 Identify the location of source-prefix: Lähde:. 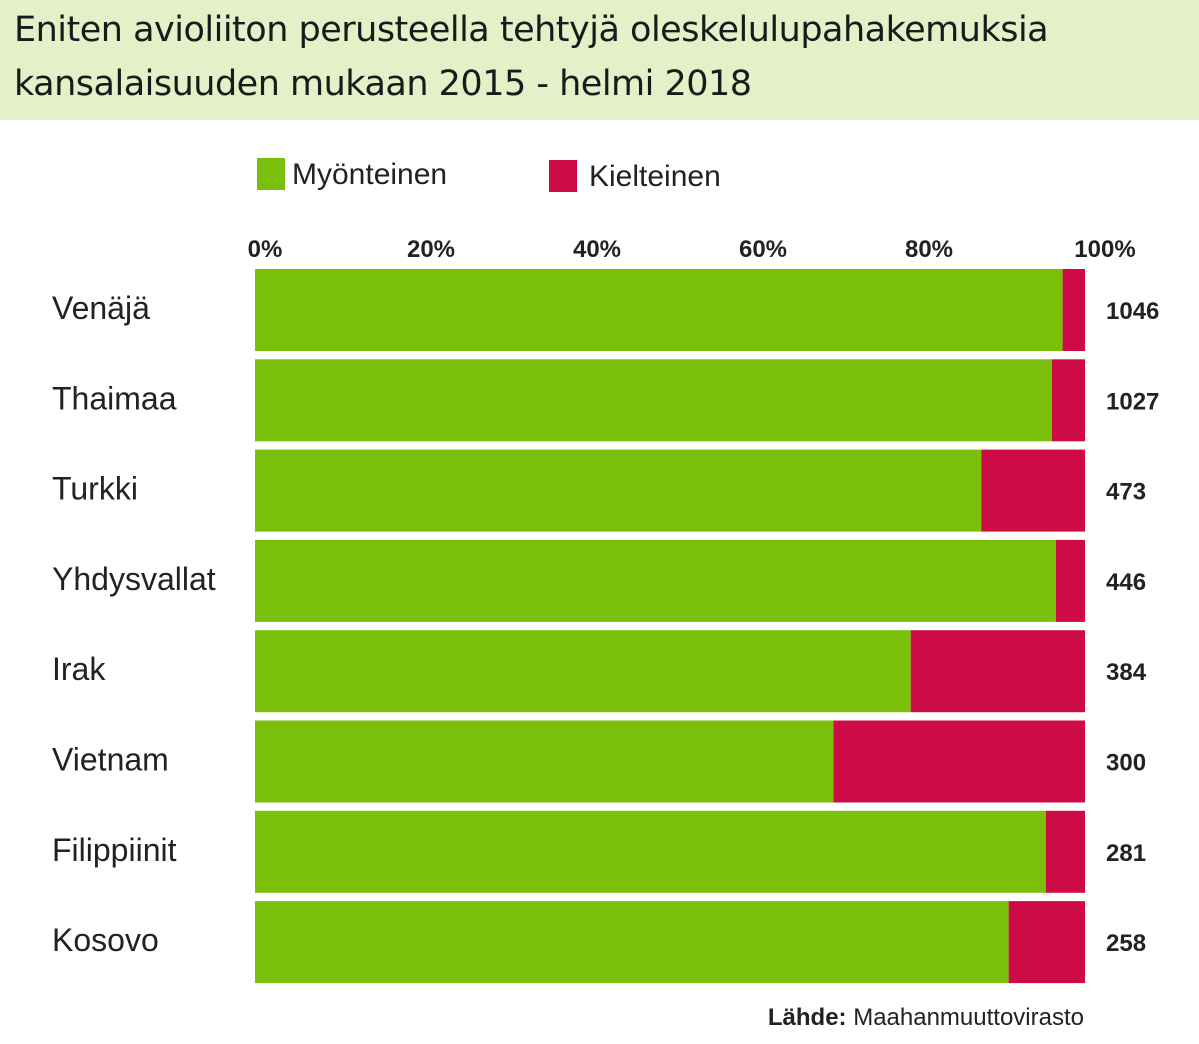
(807, 1017).